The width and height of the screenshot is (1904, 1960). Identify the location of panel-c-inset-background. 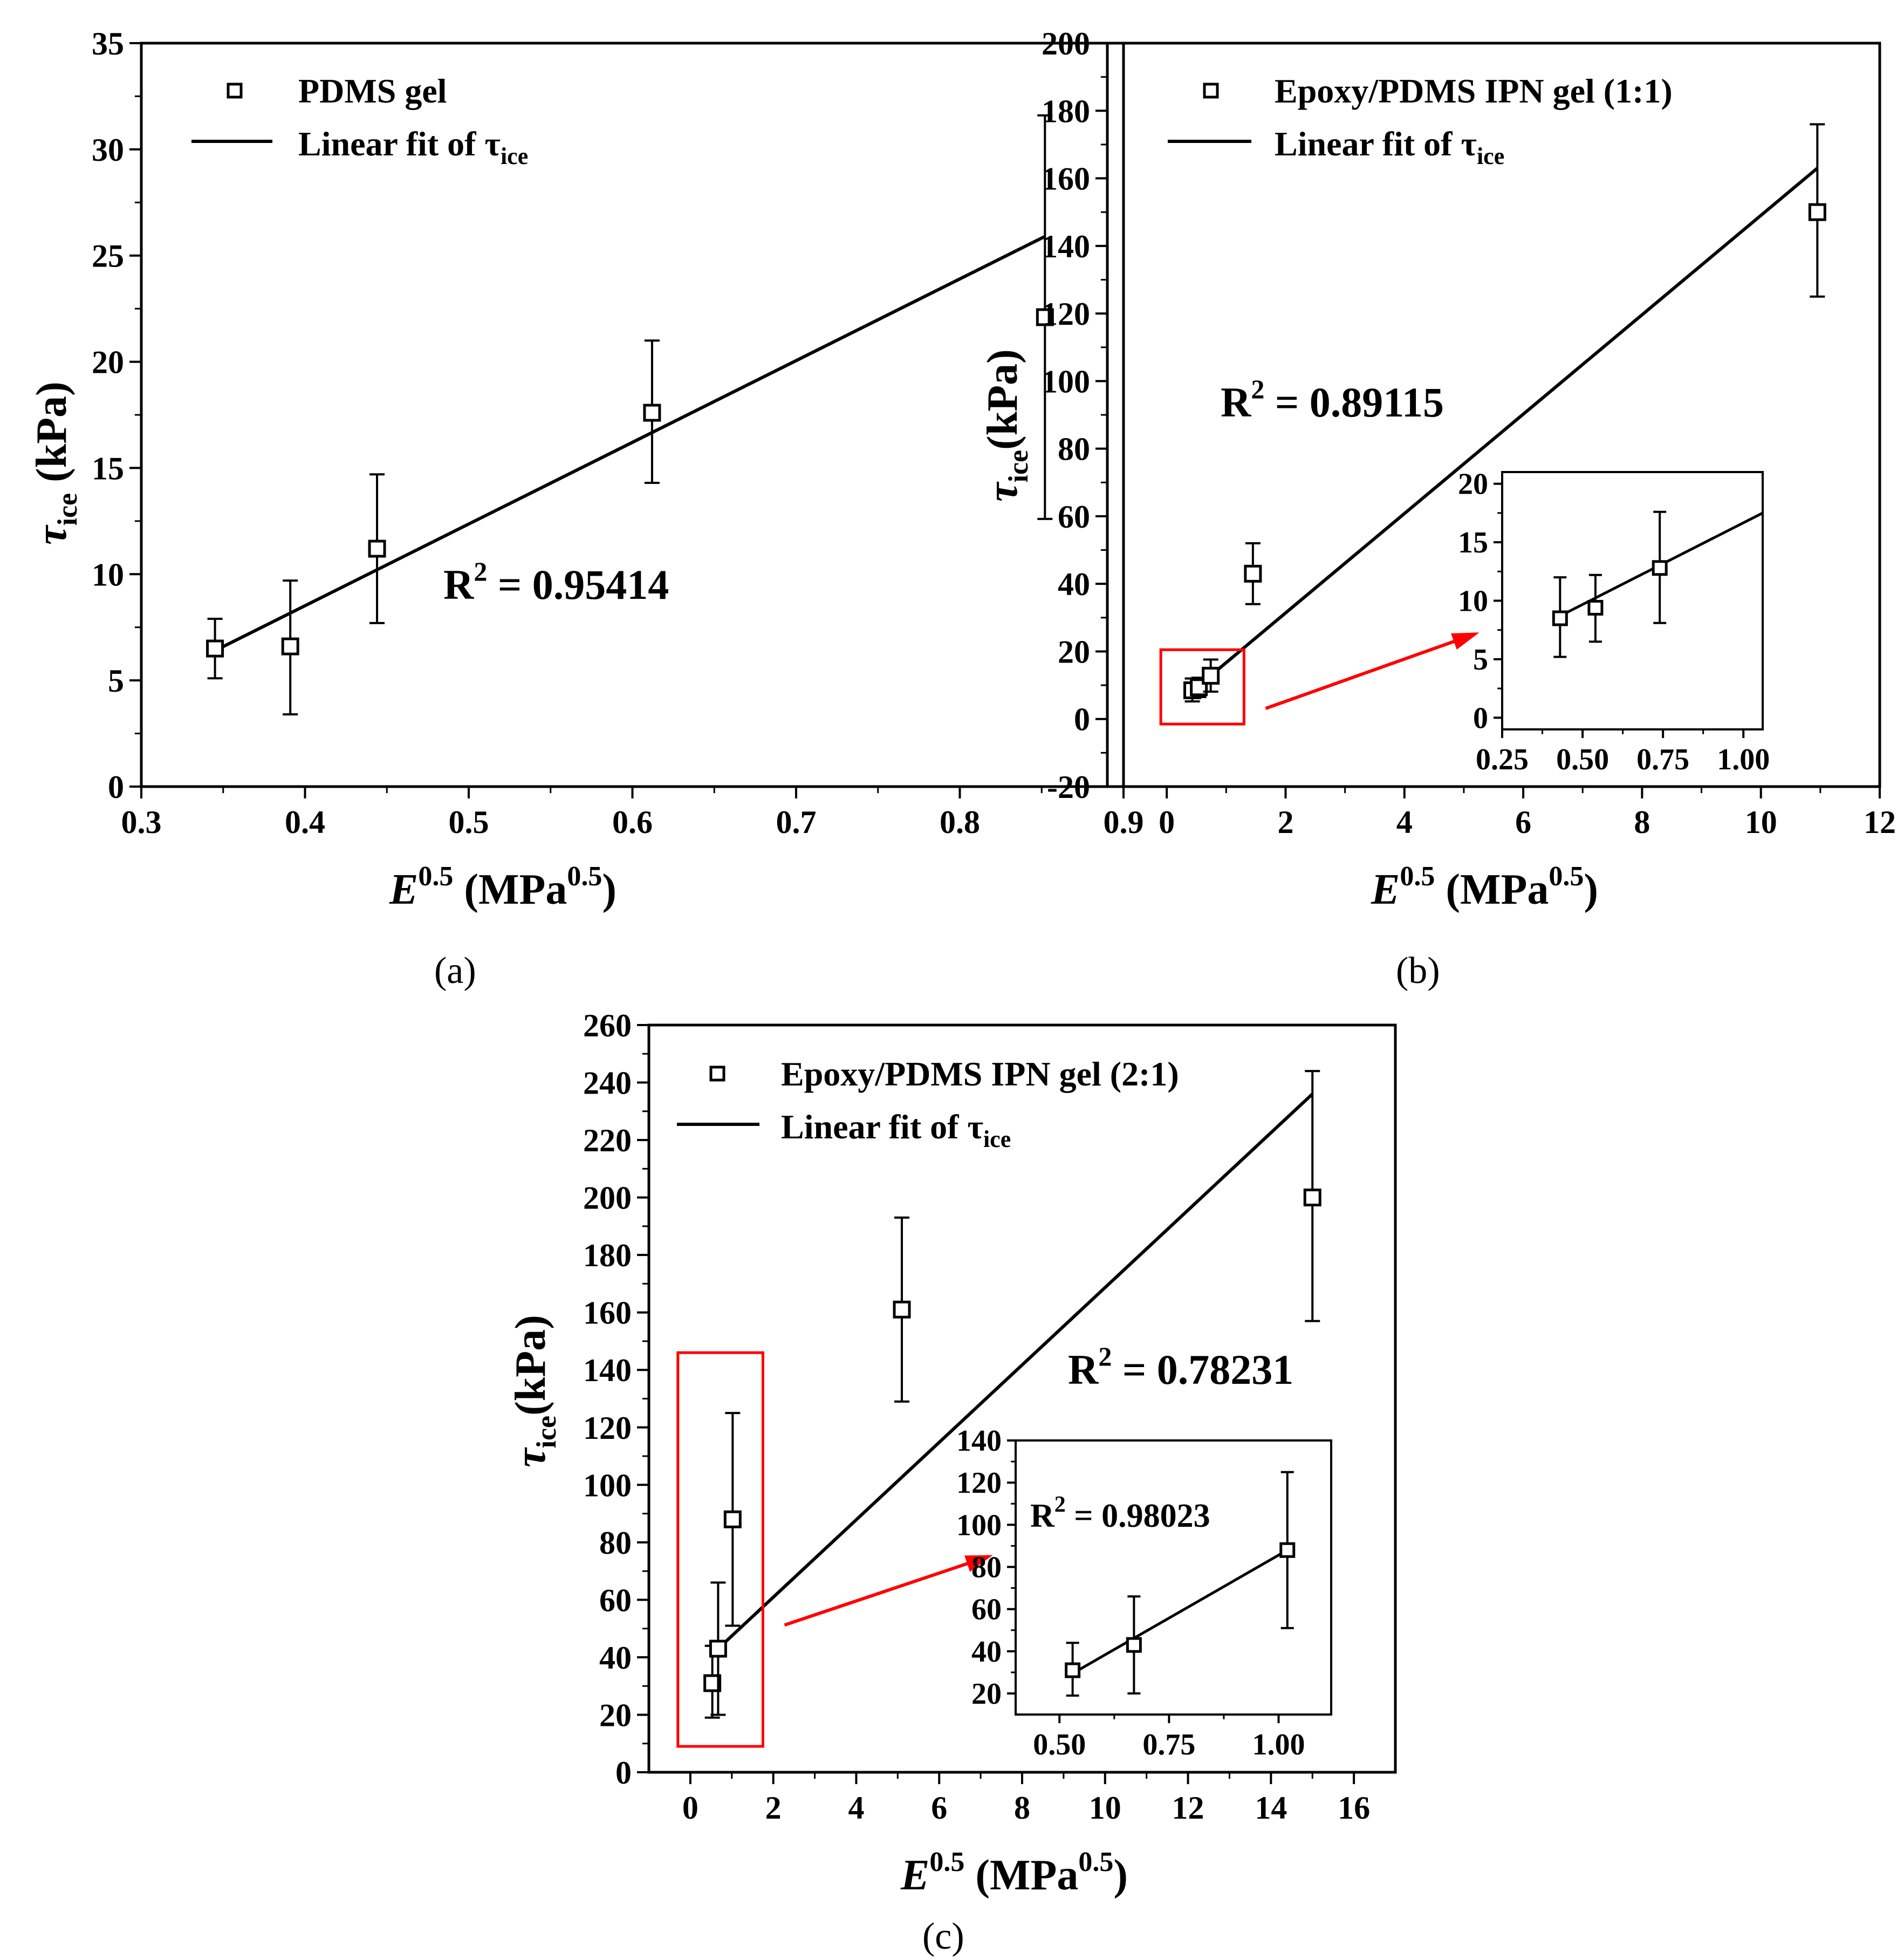
(1173, 1578).